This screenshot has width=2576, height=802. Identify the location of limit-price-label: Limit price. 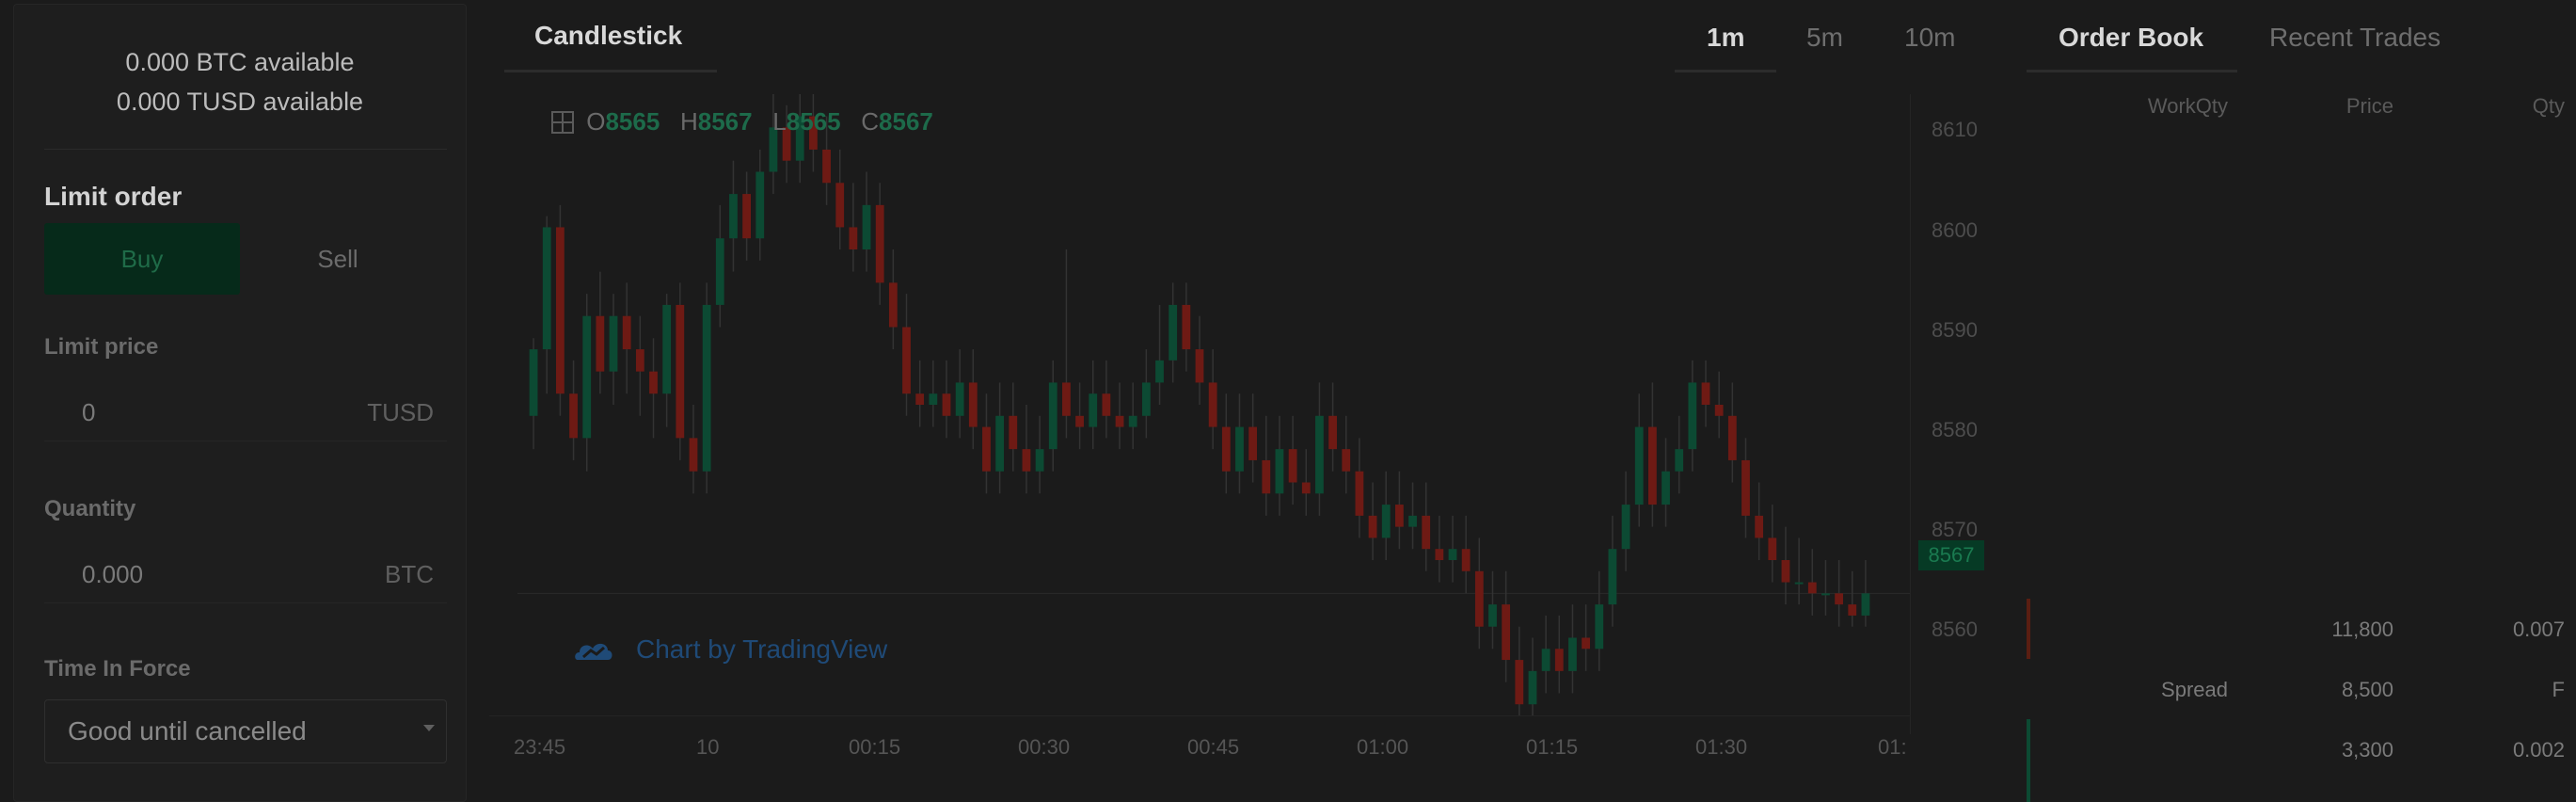
(102, 347).